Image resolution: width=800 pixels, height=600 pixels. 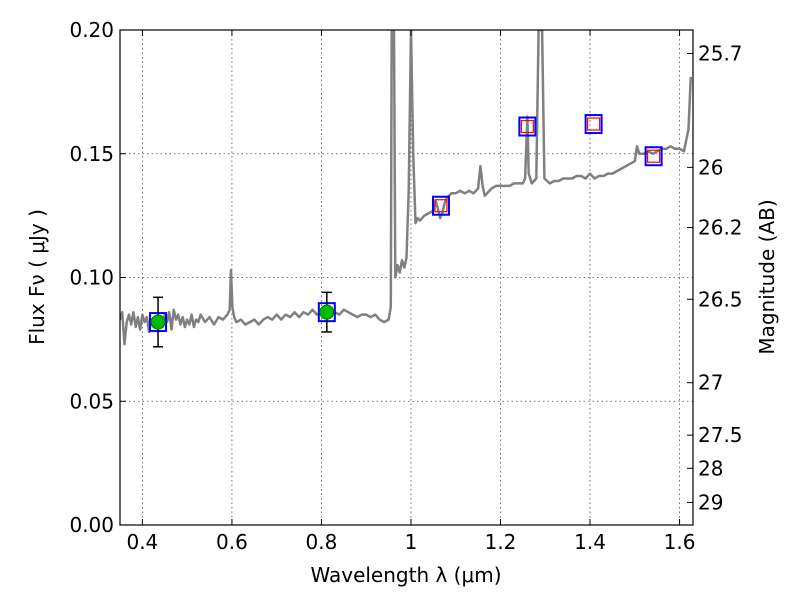 What do you see at coordinates (720, 435) in the screenshot?
I see `right-tick-label: 27.5` at bounding box center [720, 435].